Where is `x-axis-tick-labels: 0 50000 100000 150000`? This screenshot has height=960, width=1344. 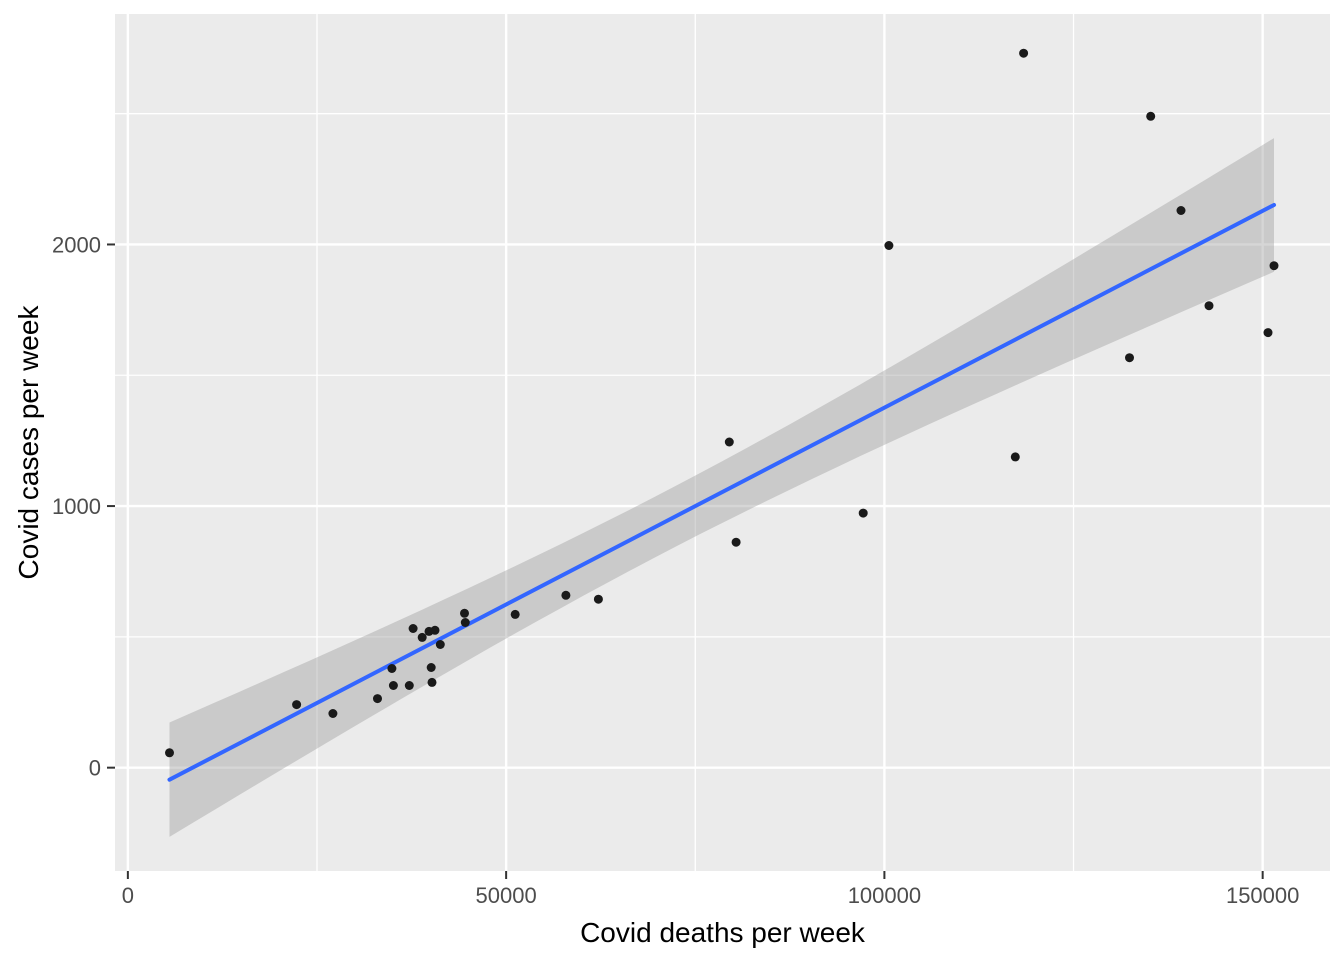 x-axis-tick-labels: 0 50000 100000 150000 is located at coordinates (711, 895).